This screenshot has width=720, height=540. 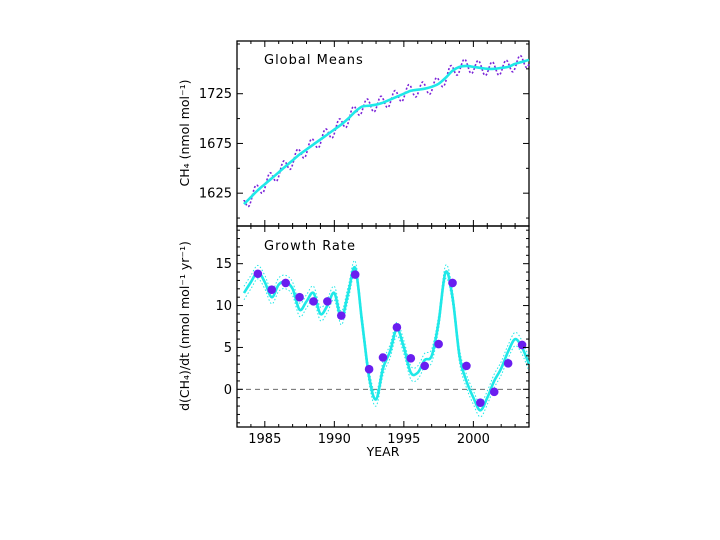 I want to click on global-means-title: Global Means, so click(x=314, y=60).